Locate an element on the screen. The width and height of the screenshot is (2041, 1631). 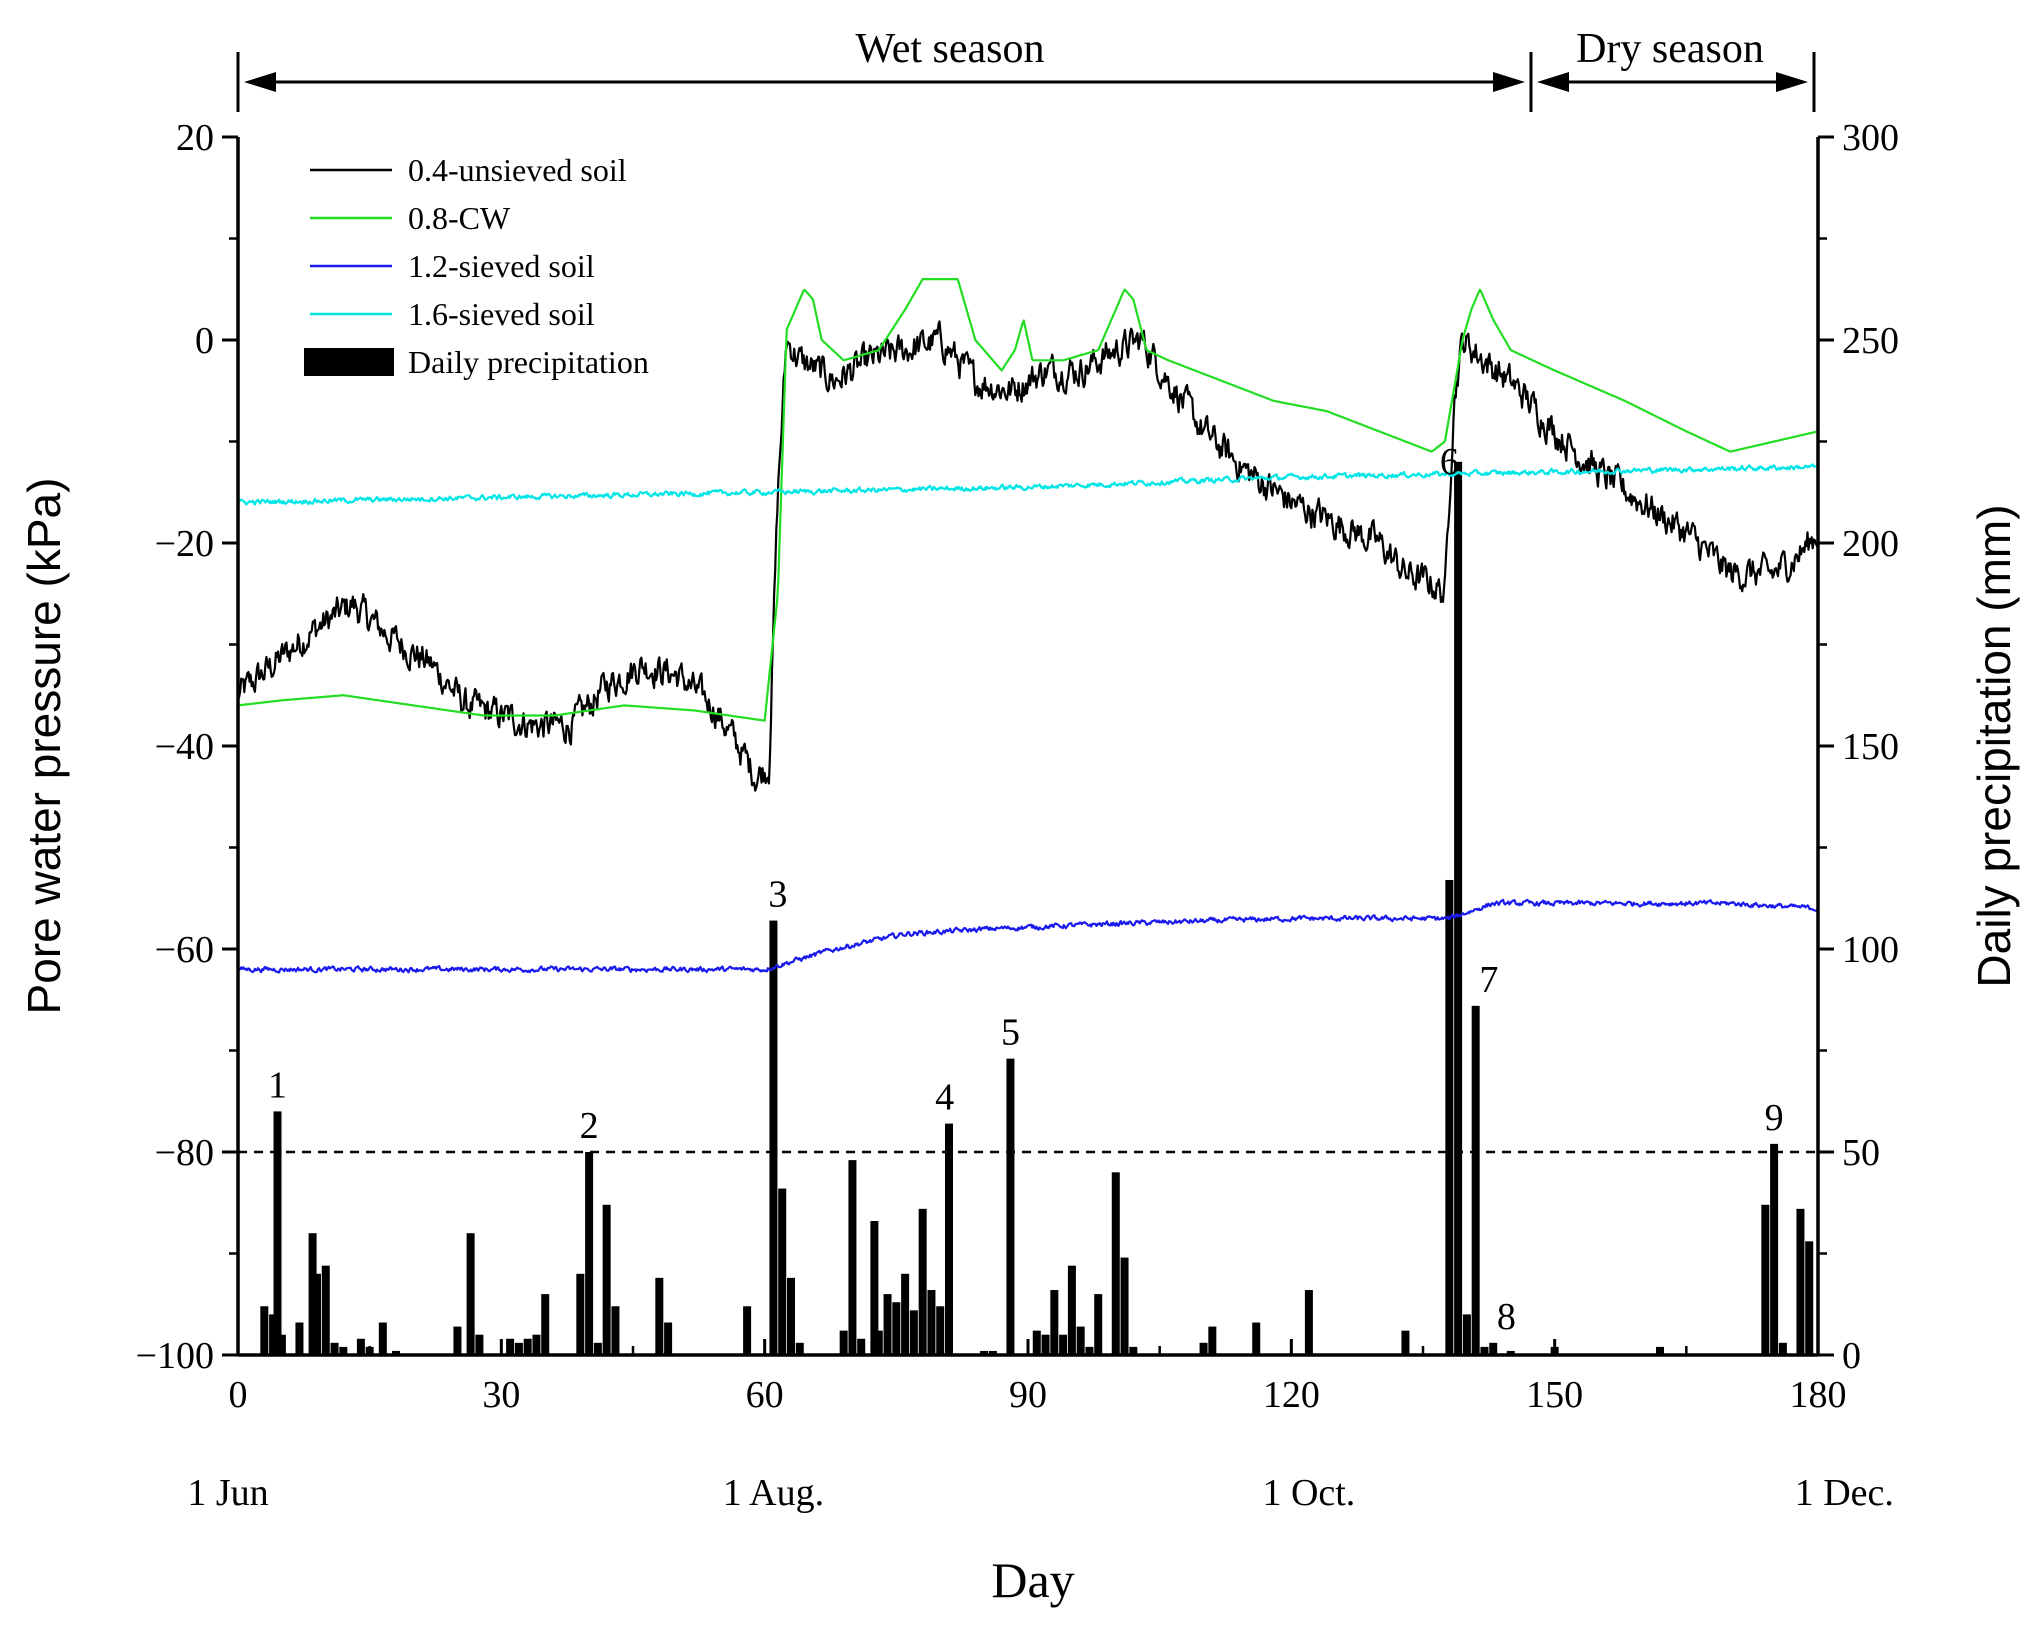
y-right-tick-label: 0 is located at coordinates (1851, 1356).